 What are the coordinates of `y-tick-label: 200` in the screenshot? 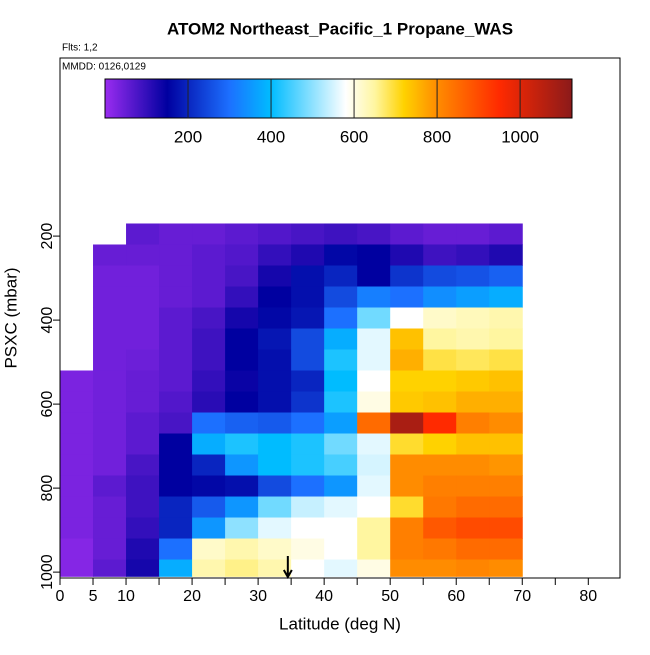 It's located at (47, 236).